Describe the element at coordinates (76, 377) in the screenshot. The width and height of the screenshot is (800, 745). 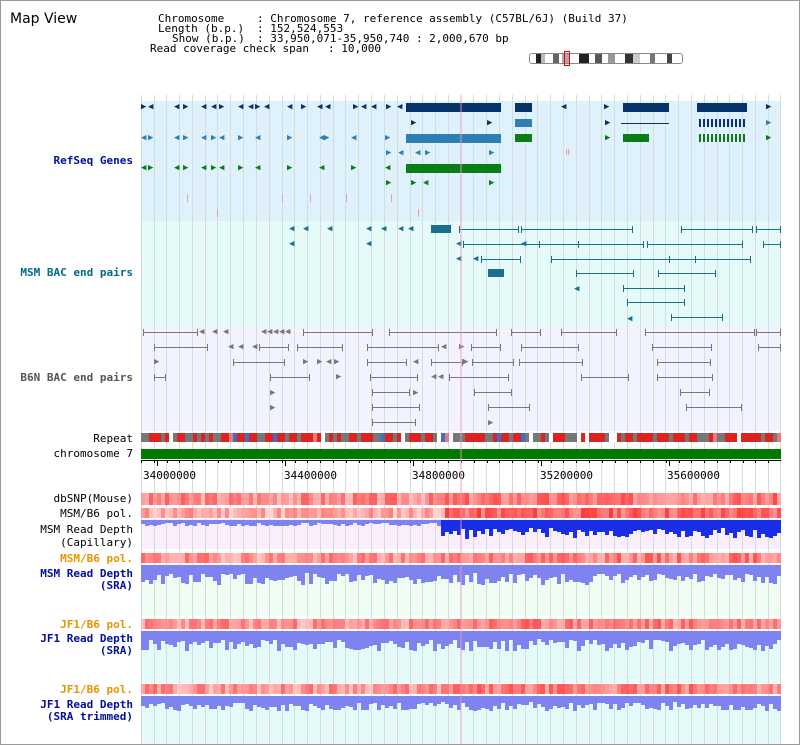
I see `track-label-b6n-bac: B6N BAC end pairs` at that location.